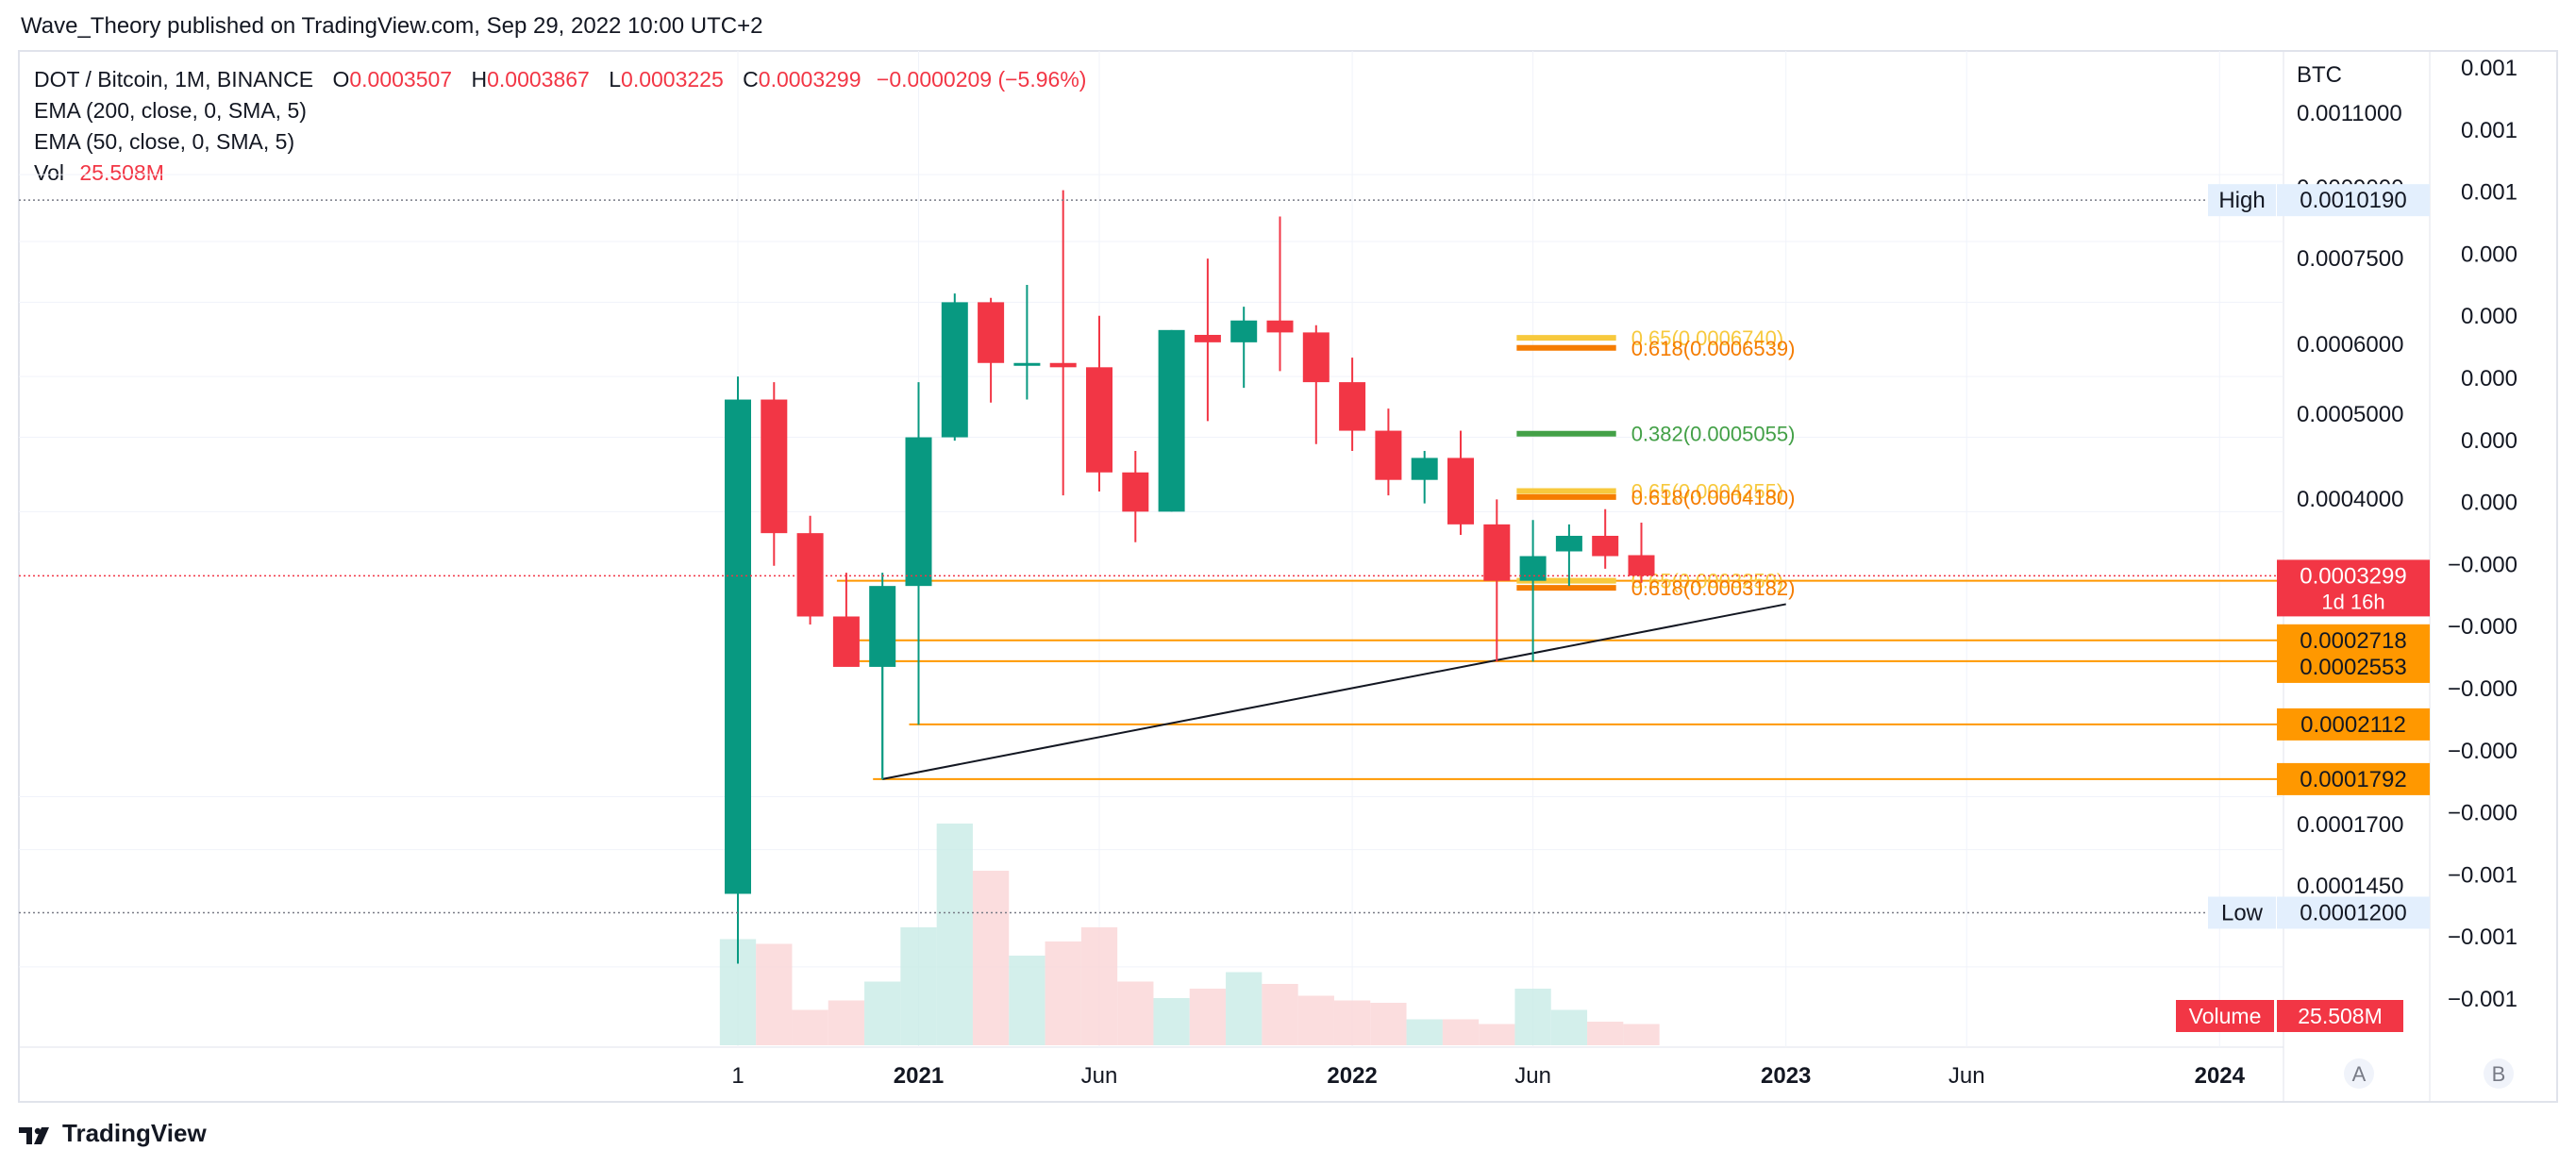 Image resolution: width=2576 pixels, height=1166 pixels. What do you see at coordinates (1352, 1076) in the screenshot?
I see `time-tick: 2022` at bounding box center [1352, 1076].